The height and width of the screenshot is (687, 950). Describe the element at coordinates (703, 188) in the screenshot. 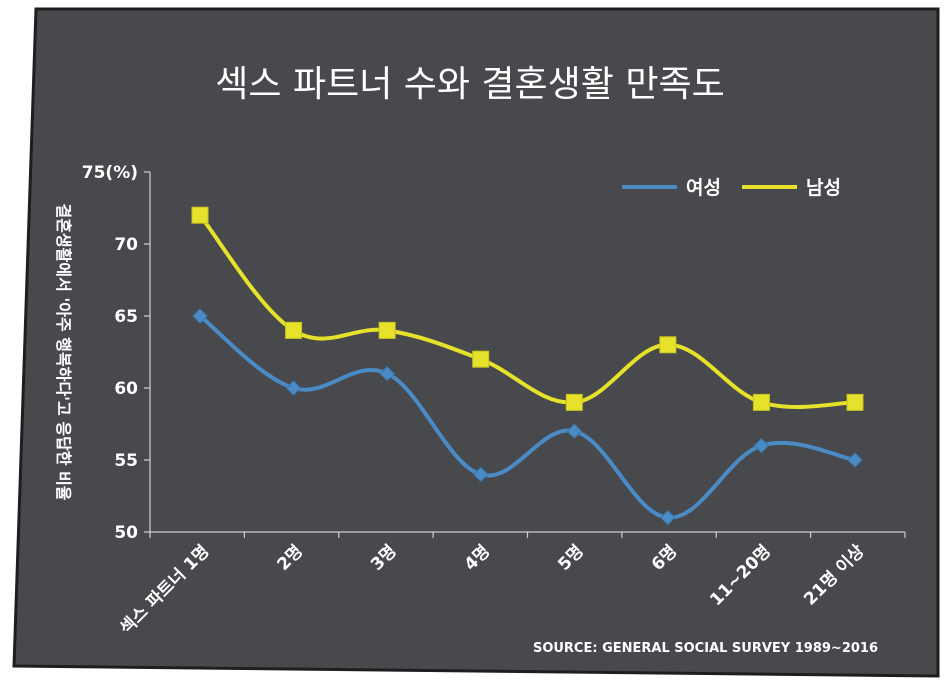

I see `legend-label-women: 여성` at that location.